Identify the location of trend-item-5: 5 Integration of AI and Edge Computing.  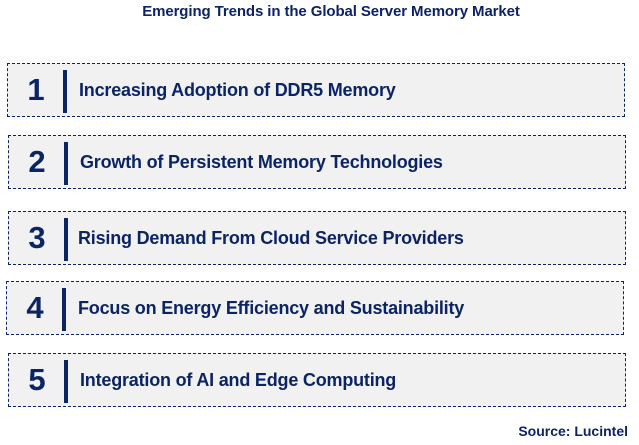
(317, 380).